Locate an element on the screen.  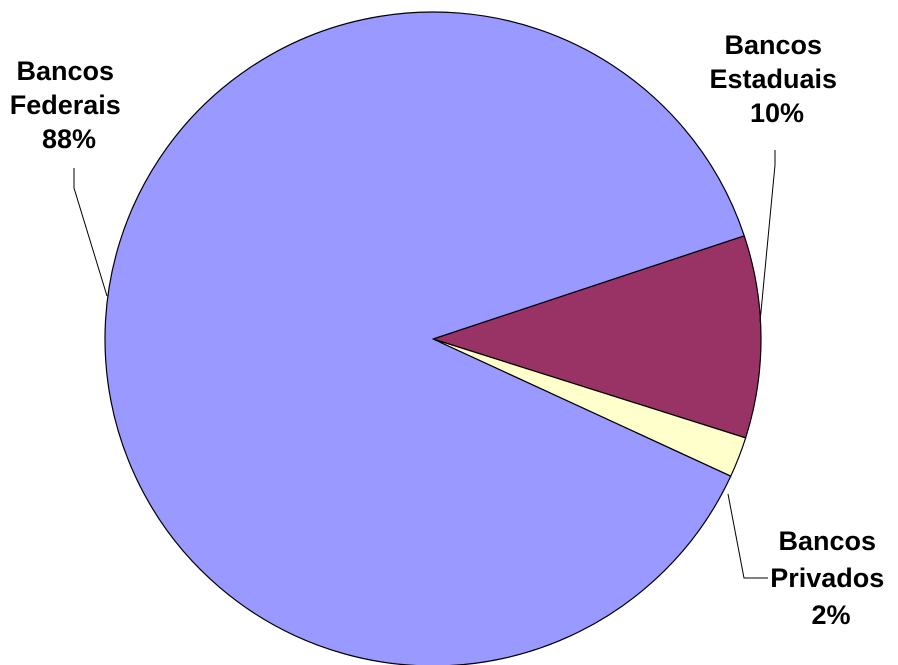
label-estaduais-line-1: Bancos is located at coordinates (773, 45).